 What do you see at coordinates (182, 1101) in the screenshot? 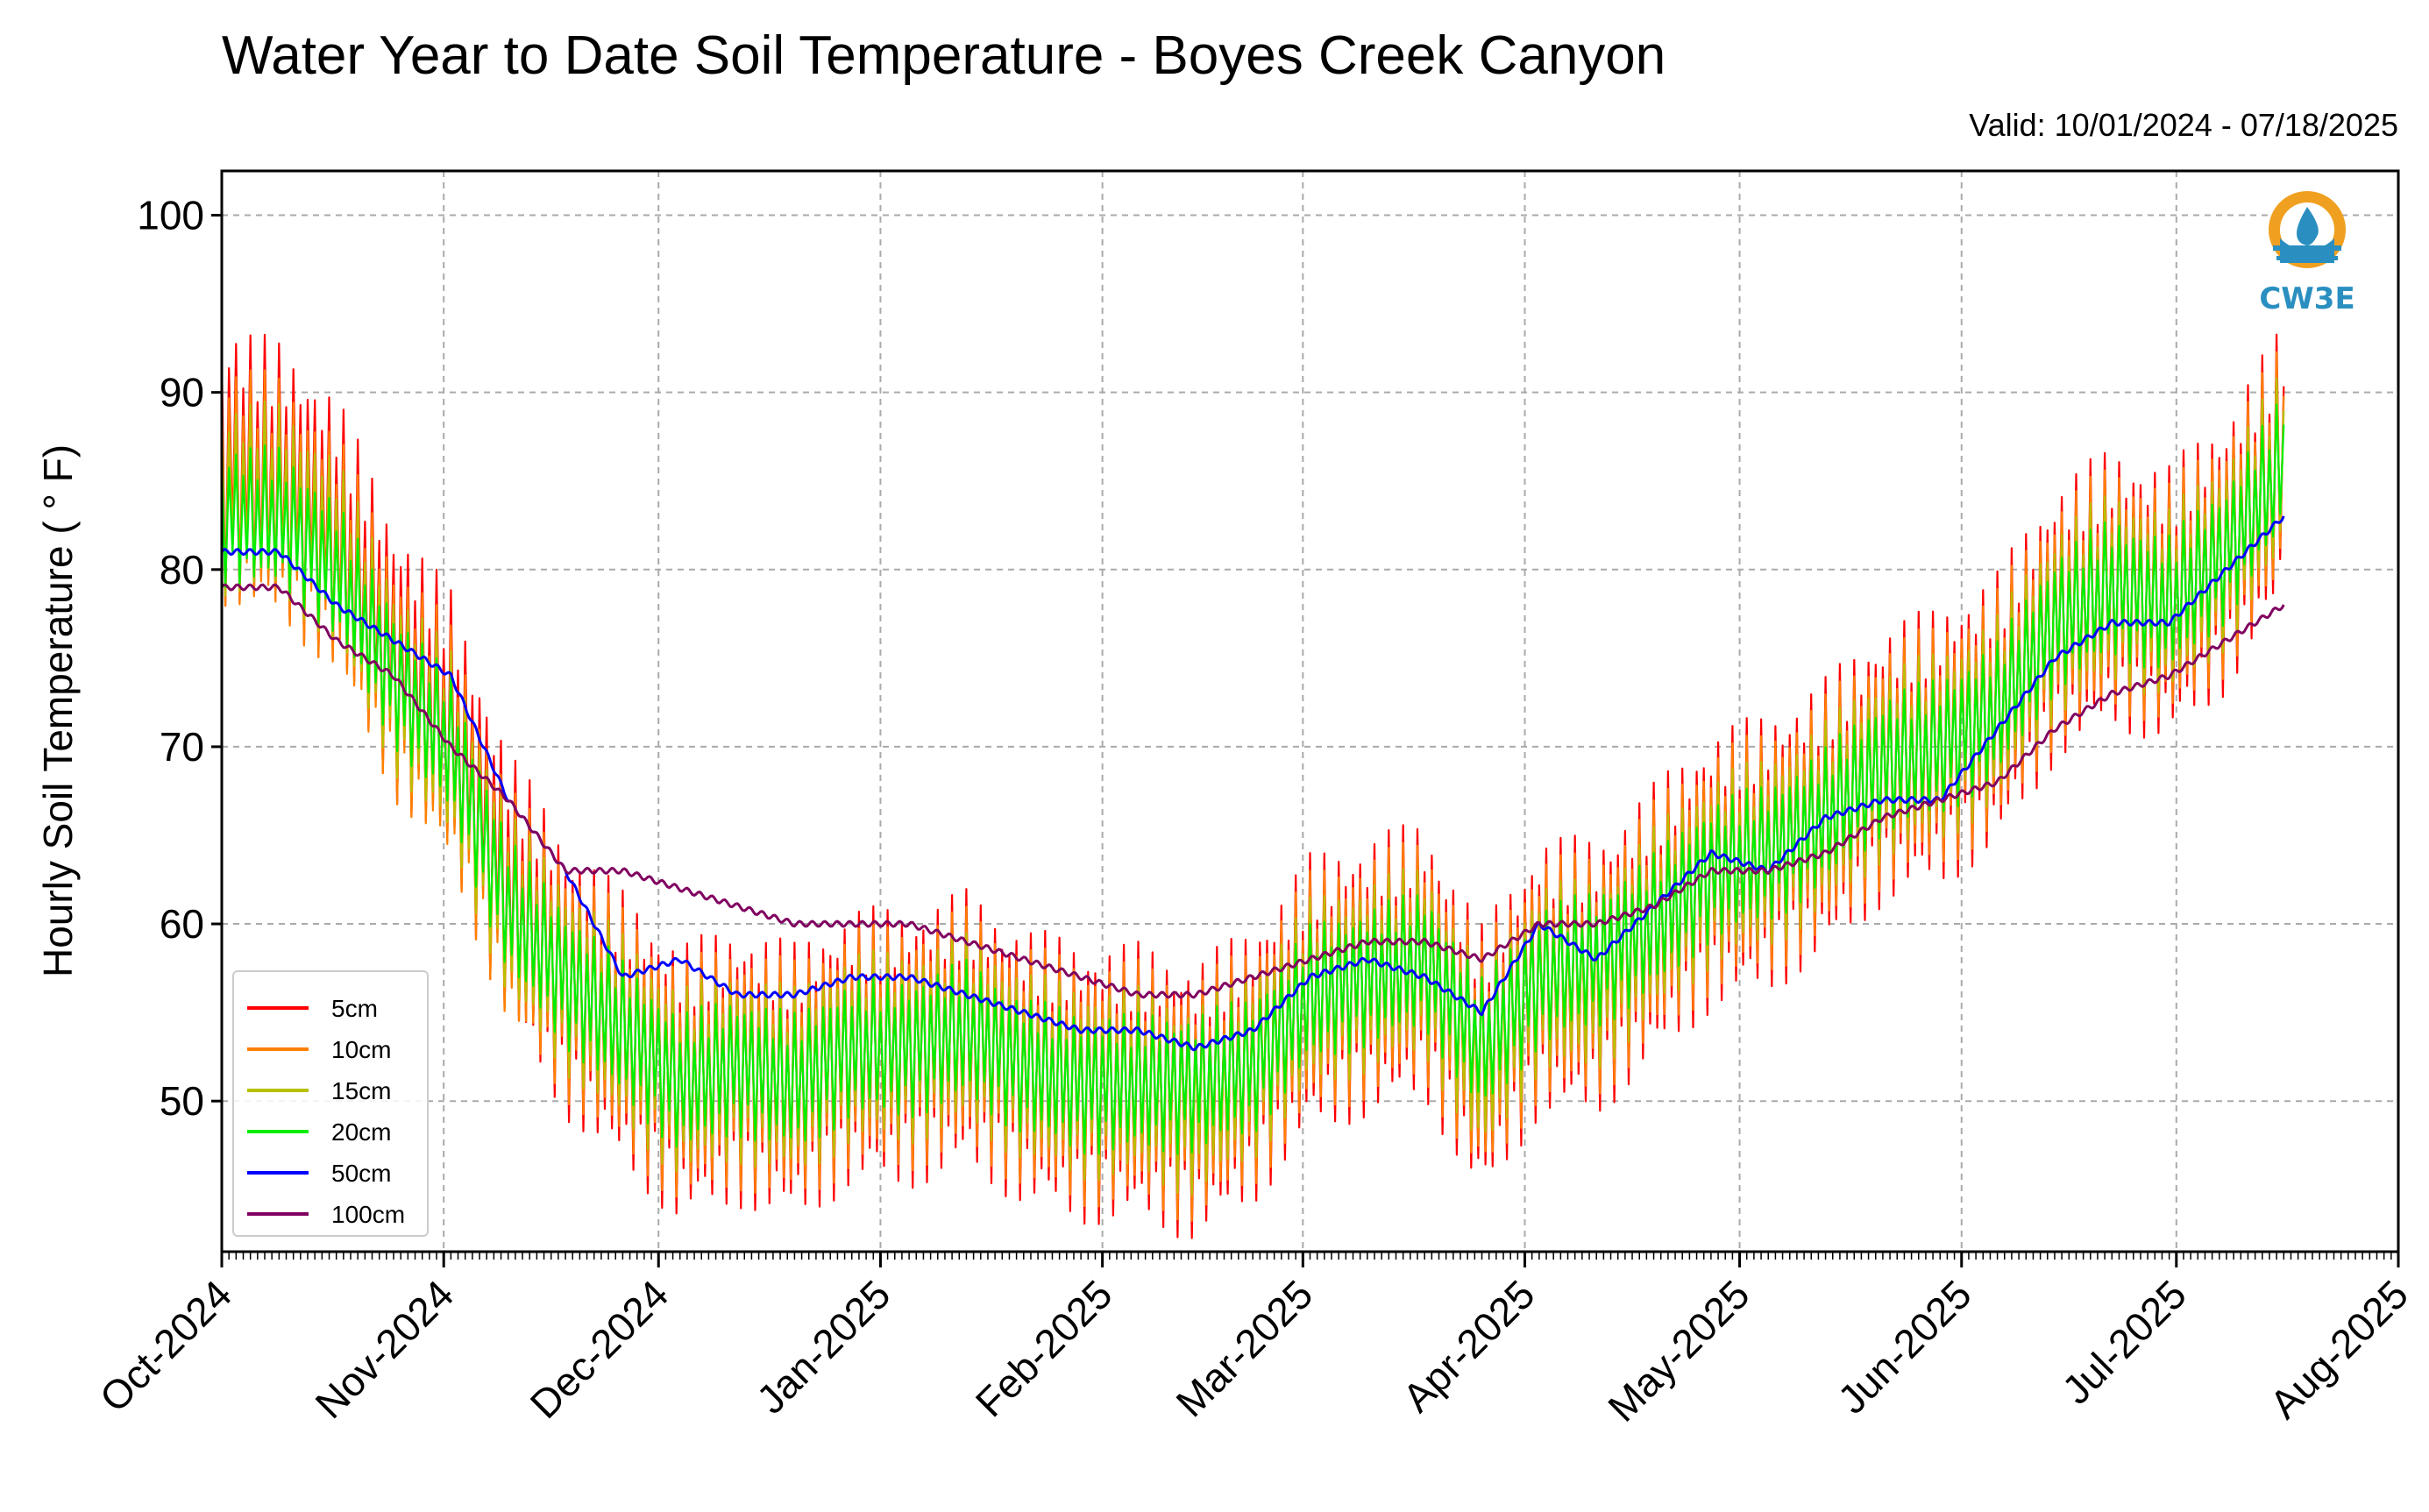
I see `y-tick-label: 50` at bounding box center [182, 1101].